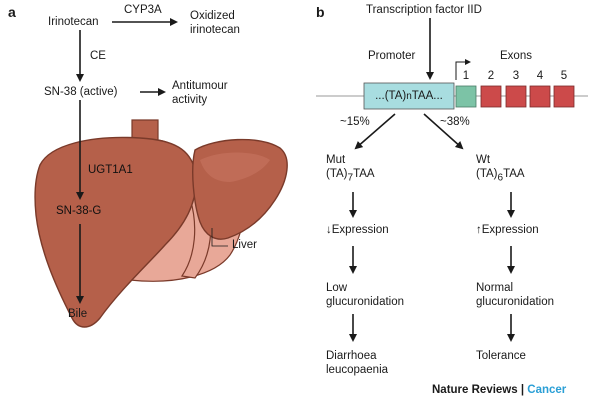  What do you see at coordinates (491, 76) in the screenshot?
I see `exon-number-2: 2` at bounding box center [491, 76].